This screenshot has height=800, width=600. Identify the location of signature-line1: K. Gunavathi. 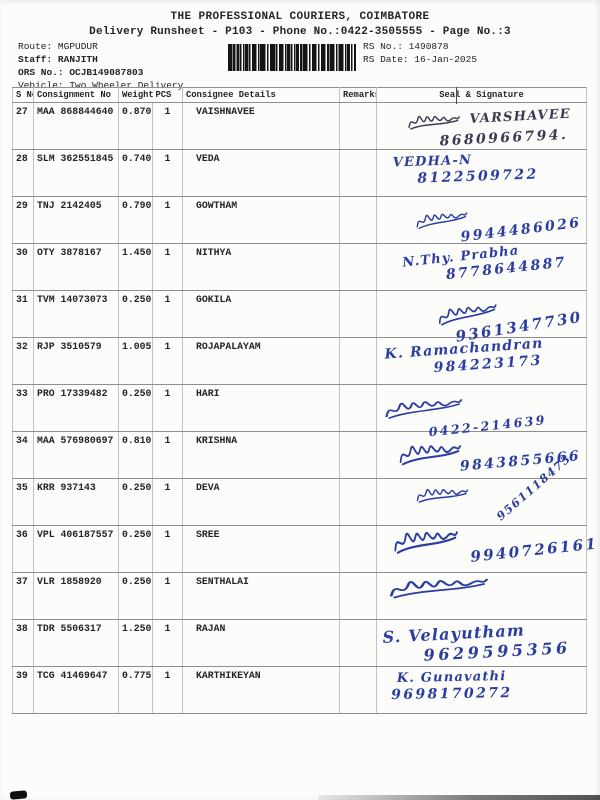
(455, 677).